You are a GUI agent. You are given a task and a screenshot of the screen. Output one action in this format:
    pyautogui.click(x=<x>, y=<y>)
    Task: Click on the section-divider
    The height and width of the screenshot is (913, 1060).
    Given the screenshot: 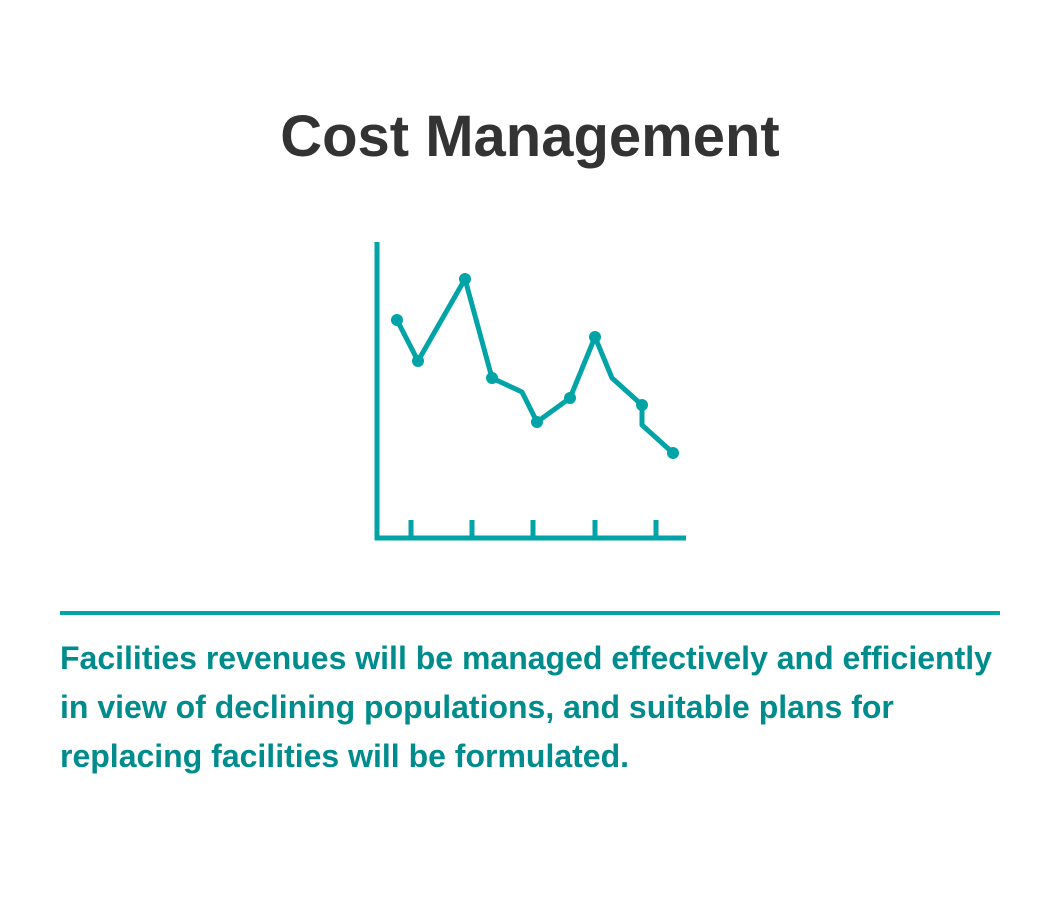 What is the action you would take?
    pyautogui.click(x=530, y=613)
    